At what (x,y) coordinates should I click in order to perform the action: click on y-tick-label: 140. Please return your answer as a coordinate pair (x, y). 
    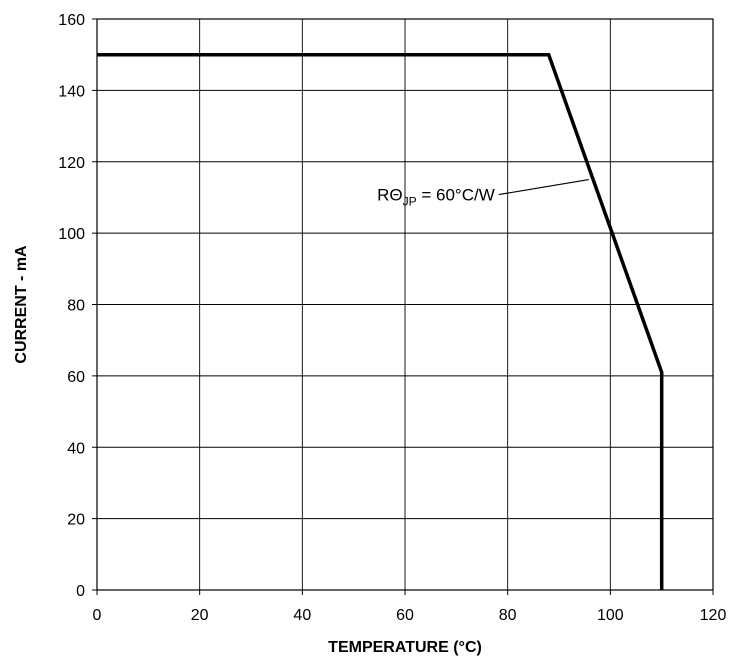
    Looking at the image, I should click on (71, 91).